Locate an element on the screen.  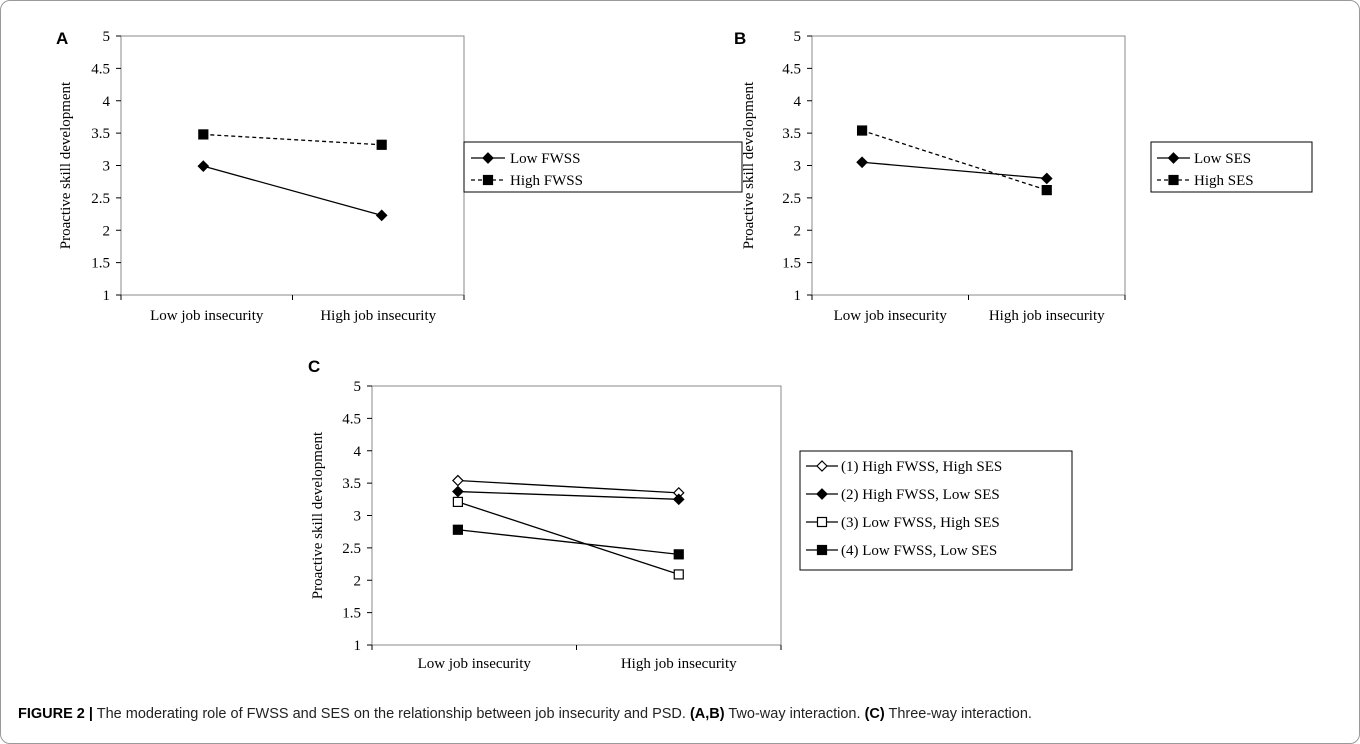
legend-label: Low FWSS is located at coordinates (545, 159).